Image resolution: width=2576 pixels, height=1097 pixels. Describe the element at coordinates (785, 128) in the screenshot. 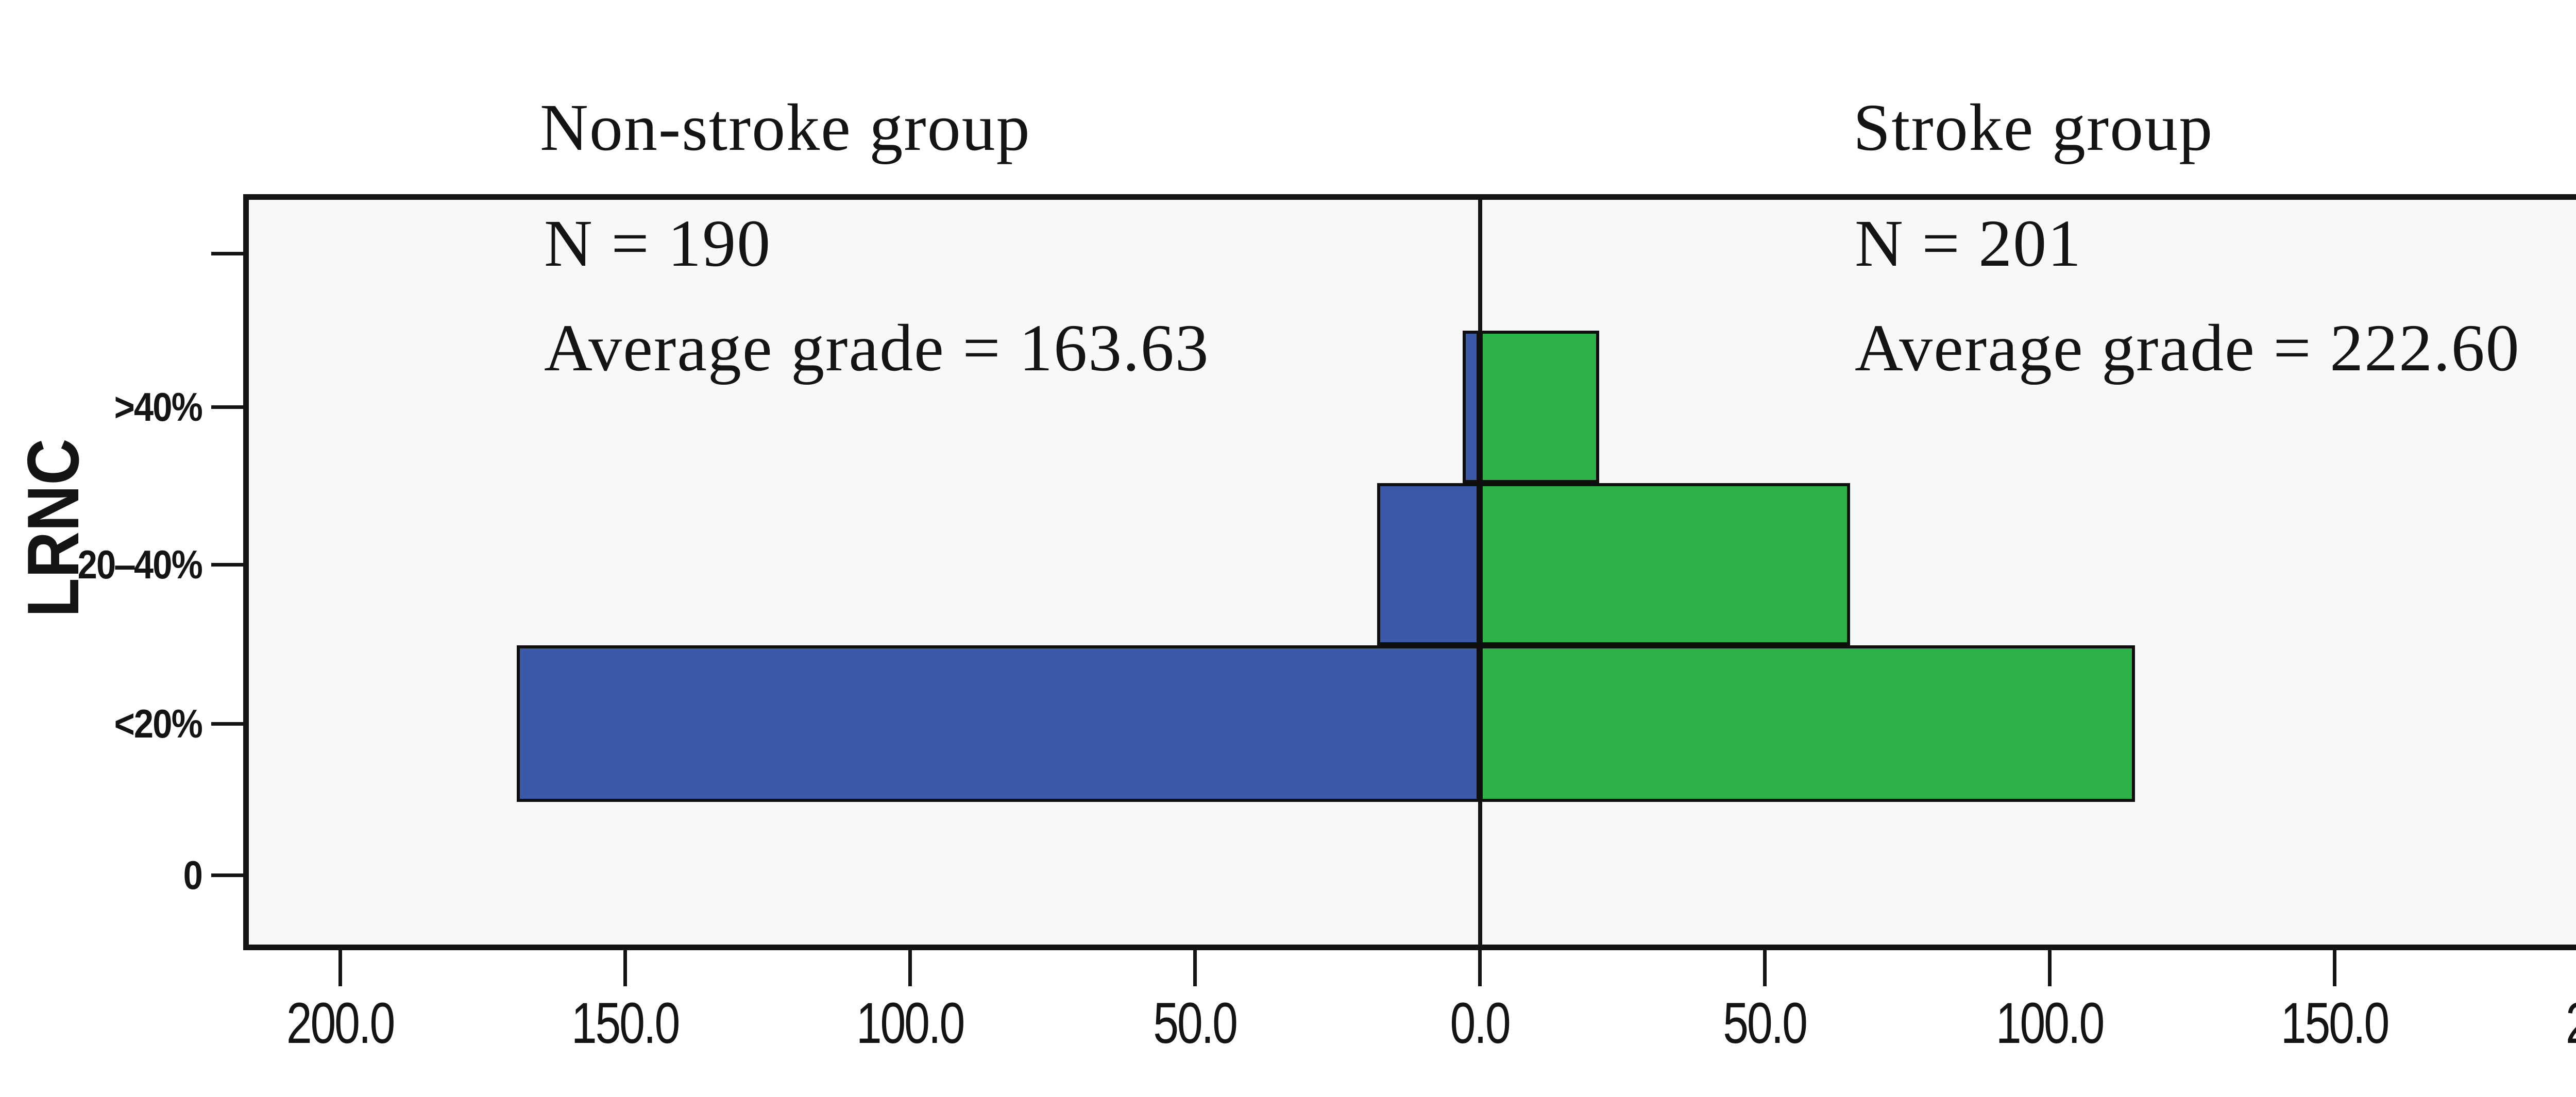

I see `left-group-title: Non-stroke group` at that location.